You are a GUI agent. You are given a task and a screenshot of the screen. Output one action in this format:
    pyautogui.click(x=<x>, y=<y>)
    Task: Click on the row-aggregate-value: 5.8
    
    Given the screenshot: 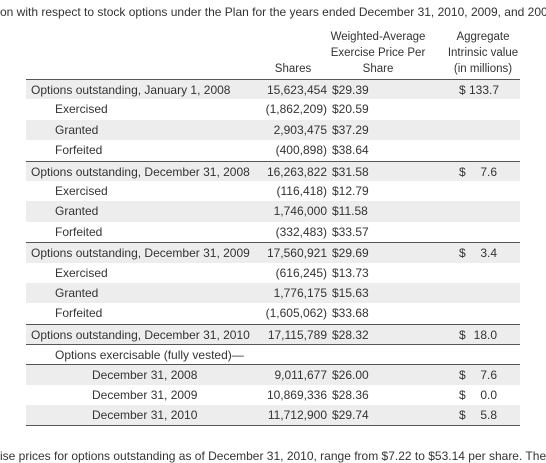 What is the action you would take?
    pyautogui.click(x=488, y=415)
    